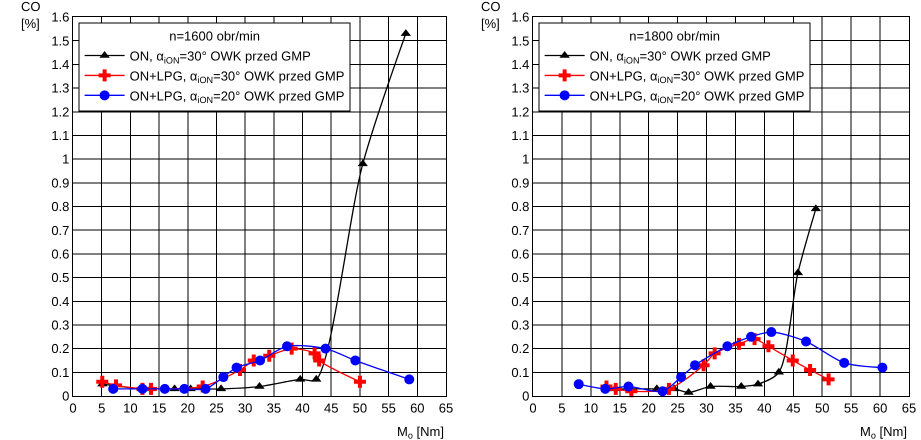 This screenshot has width=921, height=440. I want to click on x-tick-label: 25, so click(677, 408).